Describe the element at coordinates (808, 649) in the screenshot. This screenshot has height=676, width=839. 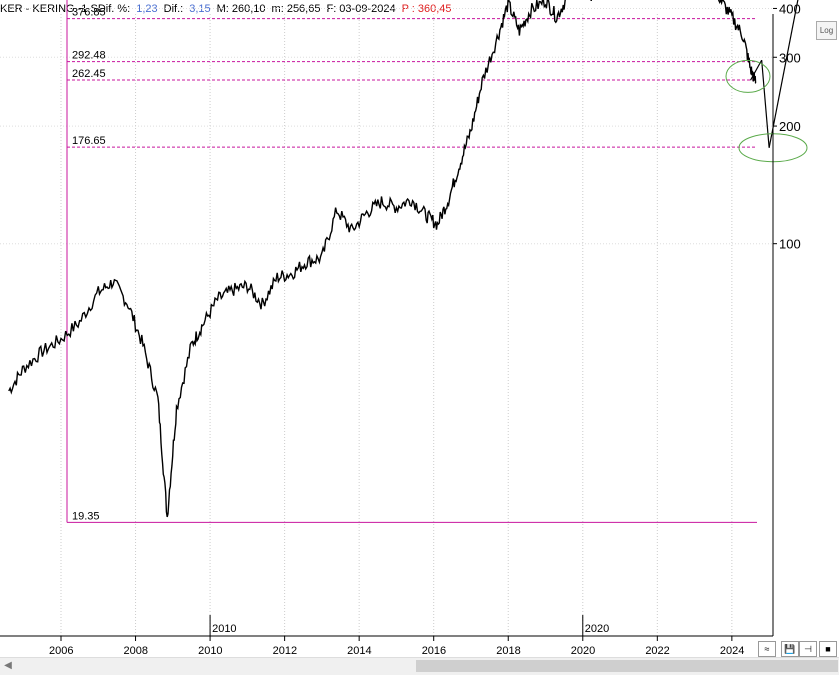
I see `pin-button: ⊣` at that location.